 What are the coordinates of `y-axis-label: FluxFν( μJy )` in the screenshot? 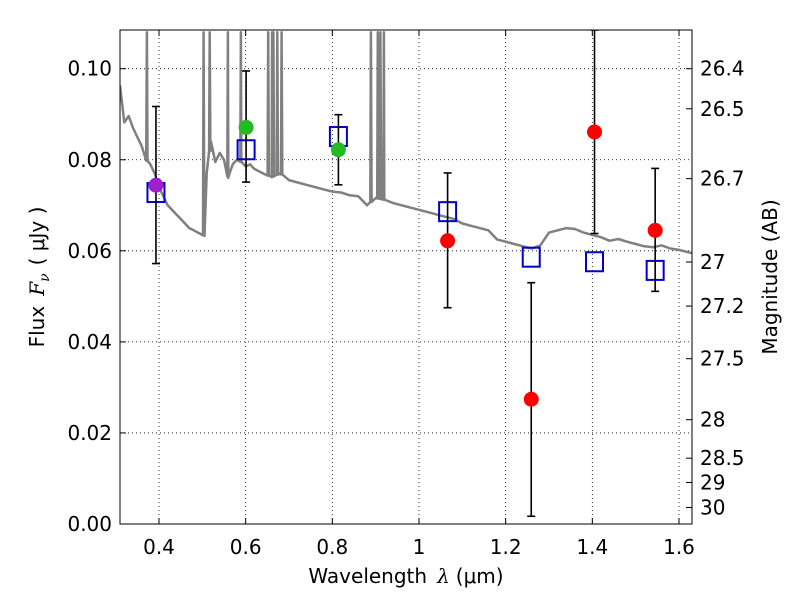 It's located at (39, 277).